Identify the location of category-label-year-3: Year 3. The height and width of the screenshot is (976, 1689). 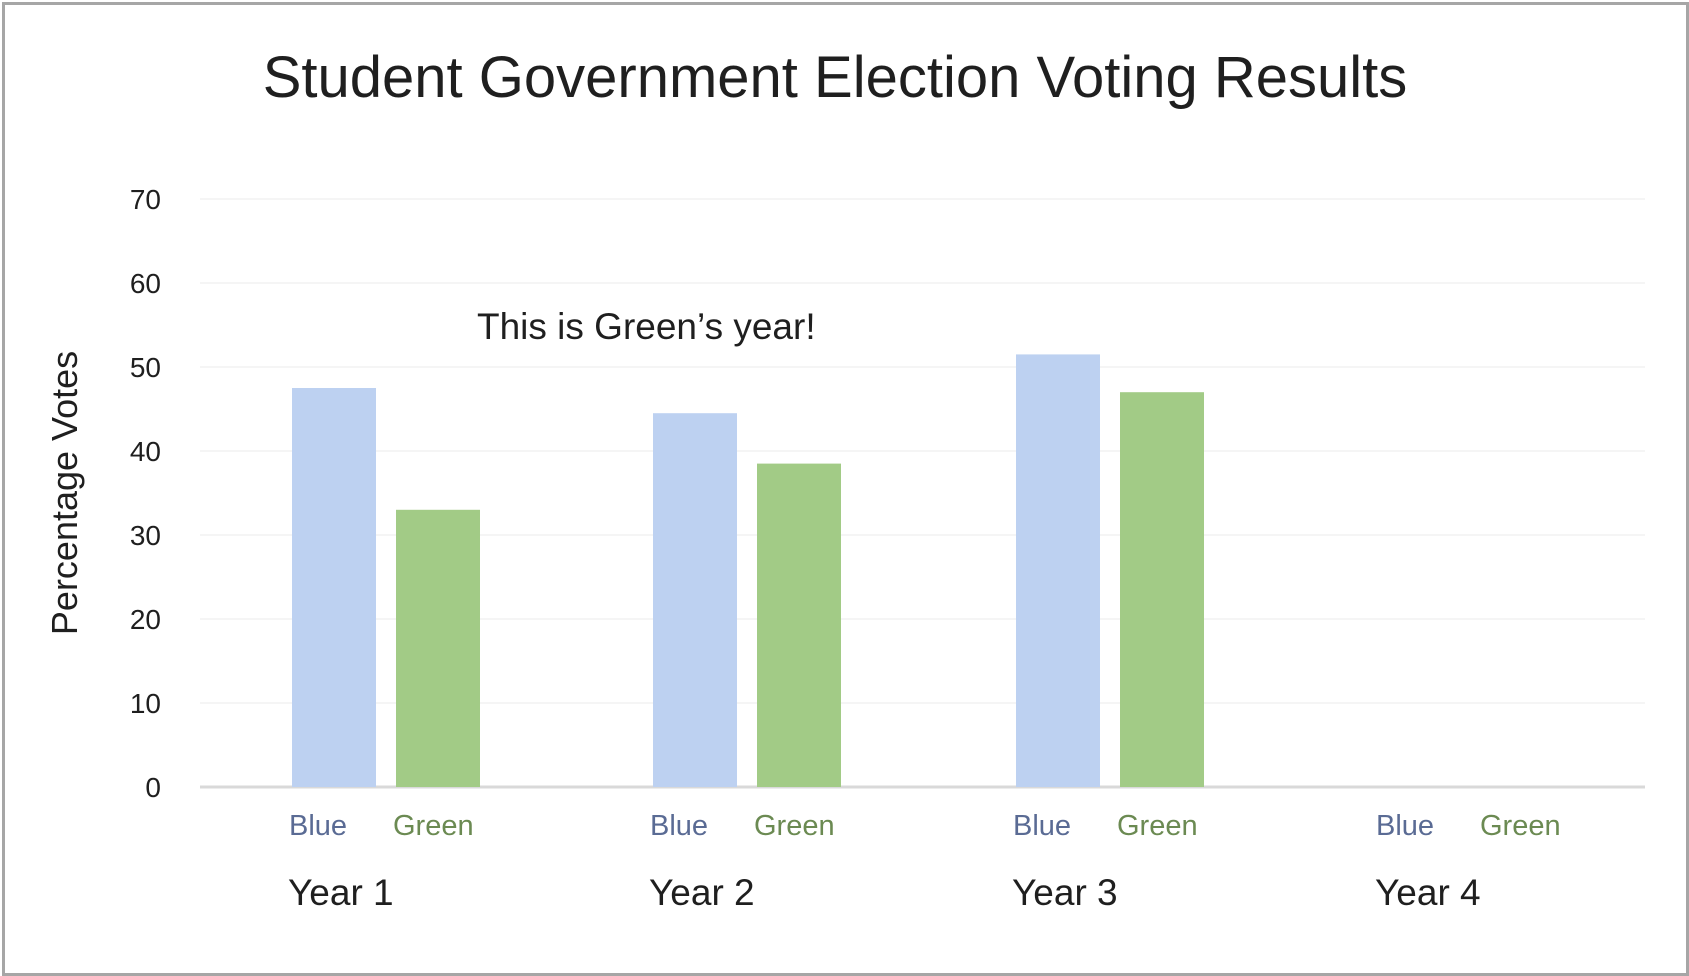
(1065, 892).